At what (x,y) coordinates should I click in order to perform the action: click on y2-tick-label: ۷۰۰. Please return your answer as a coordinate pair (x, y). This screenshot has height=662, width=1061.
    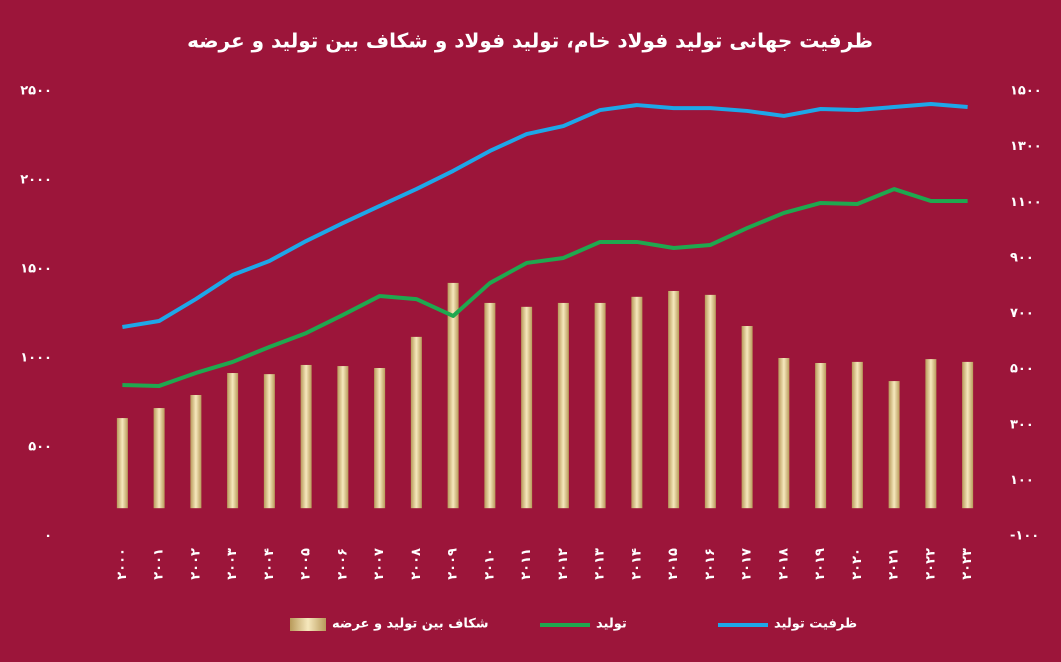
    Looking at the image, I should click on (1022, 313).